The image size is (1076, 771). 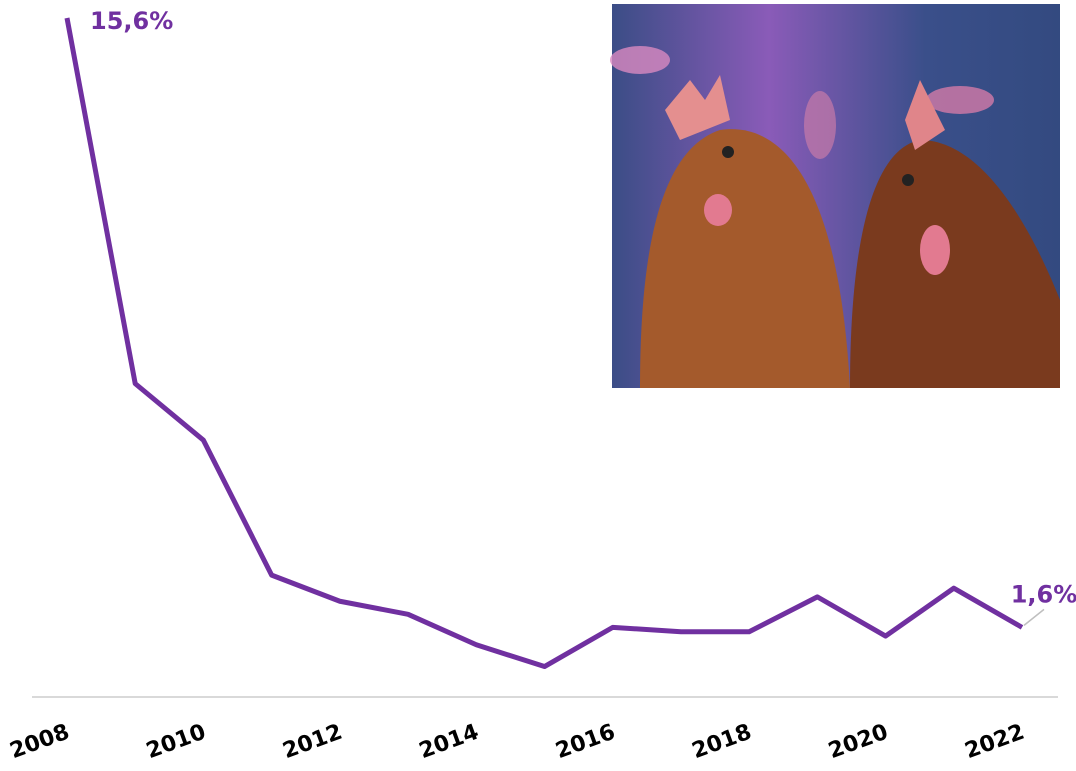 I want to click on x-tick-label: 2010, so click(x=176, y=742).